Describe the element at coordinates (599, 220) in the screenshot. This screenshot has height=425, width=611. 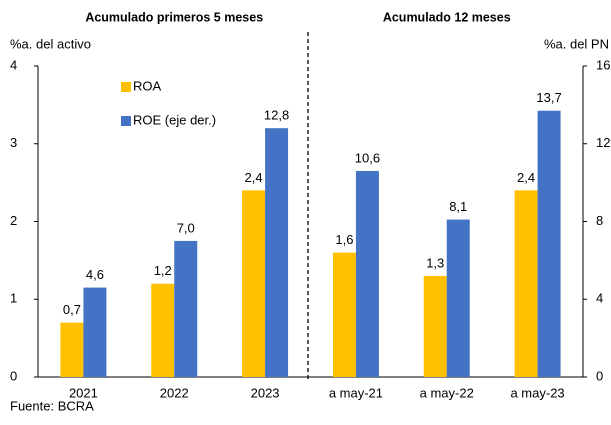
I see `y2-tick-label: 8` at that location.